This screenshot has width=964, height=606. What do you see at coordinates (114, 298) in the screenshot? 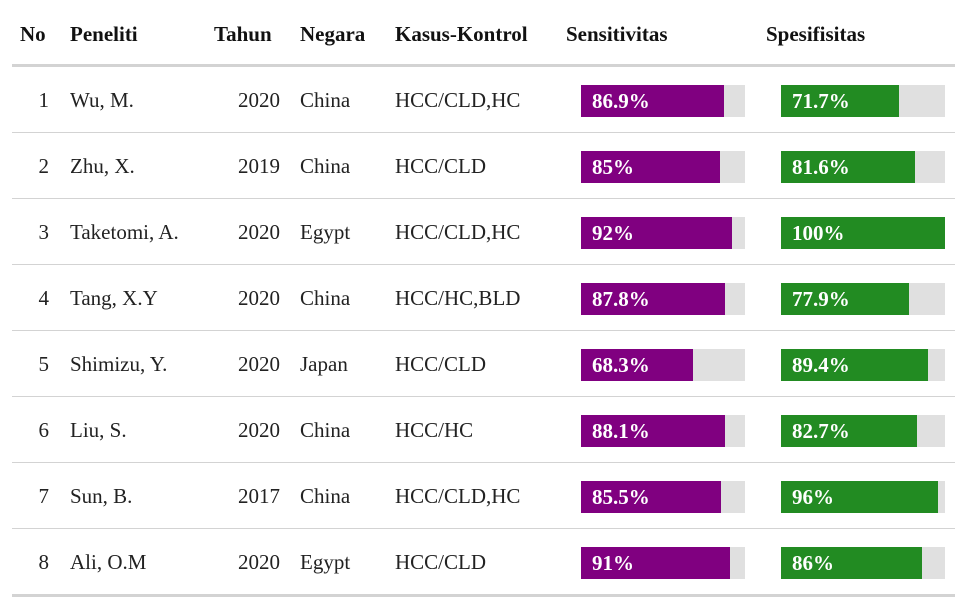
I see `cell-peneliti: Tang, X.Y` at bounding box center [114, 298].